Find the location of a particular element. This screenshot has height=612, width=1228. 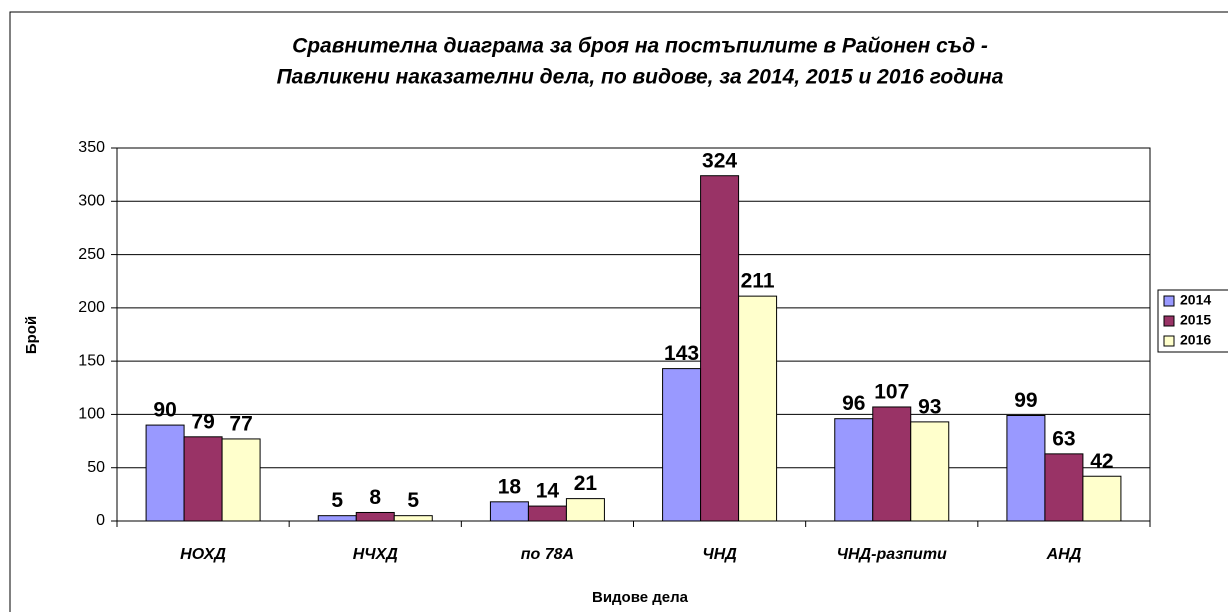

value-label: 42 is located at coordinates (1101, 461).